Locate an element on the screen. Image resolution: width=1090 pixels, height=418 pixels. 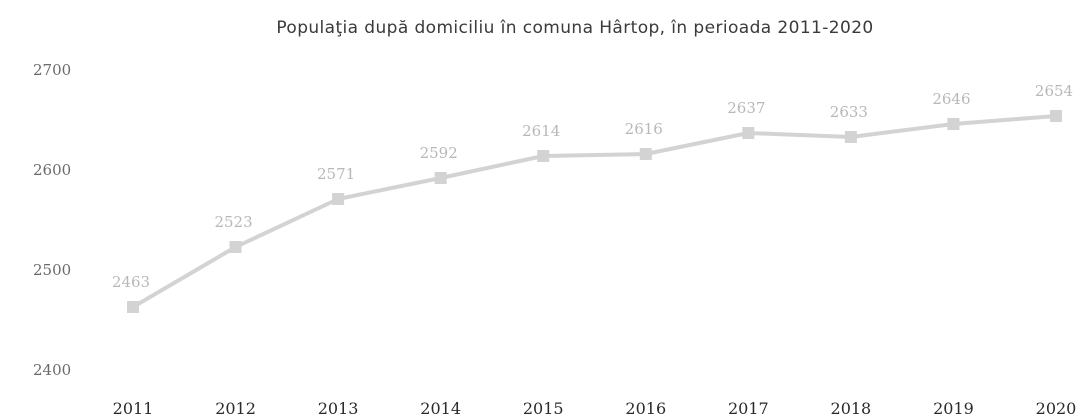
data-label: 2646 is located at coordinates (951, 99).